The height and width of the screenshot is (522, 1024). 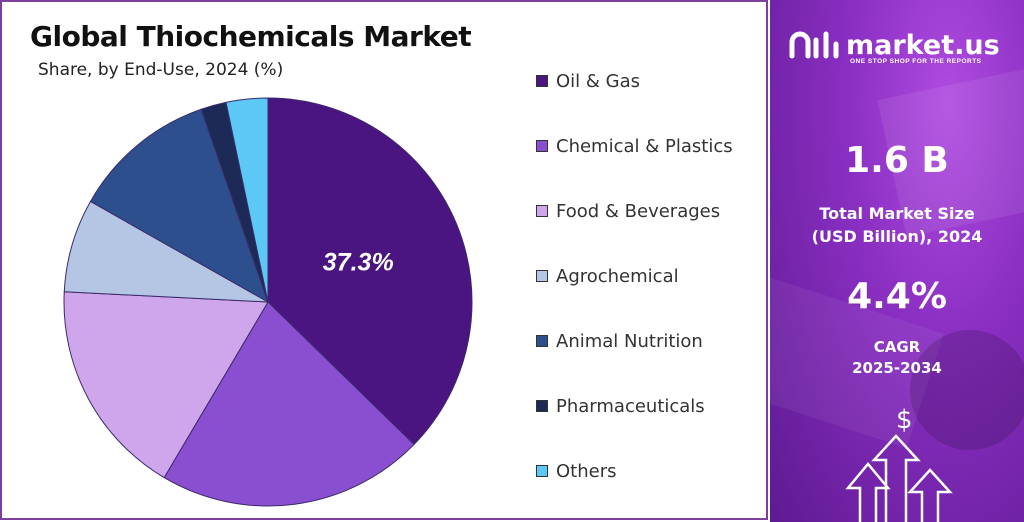 I want to click on market-size-label-line2: (USD Billion), 2024, so click(x=897, y=236).